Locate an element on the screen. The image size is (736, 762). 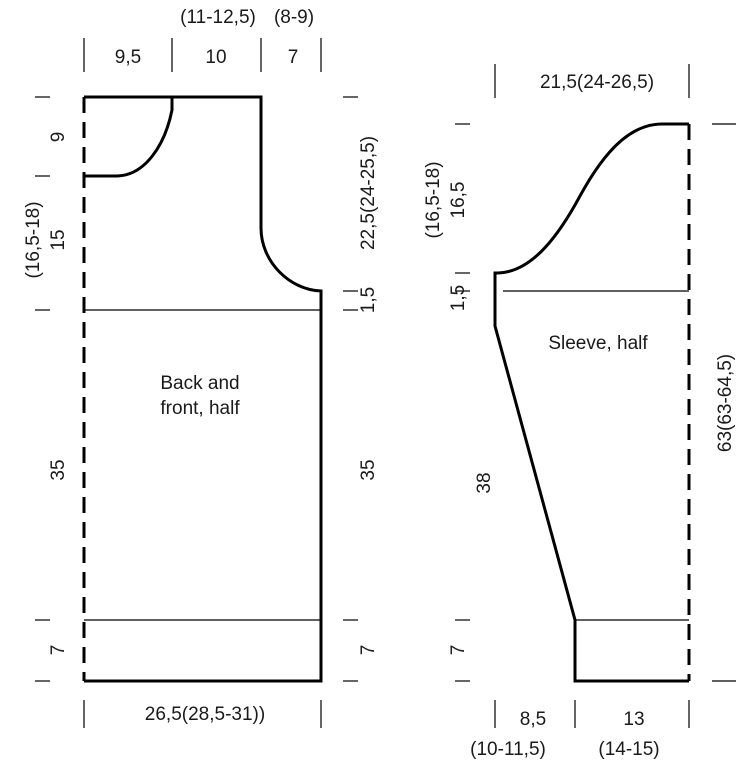
body-left-armhole-line1: (16,5-18) is located at coordinates (33, 239).